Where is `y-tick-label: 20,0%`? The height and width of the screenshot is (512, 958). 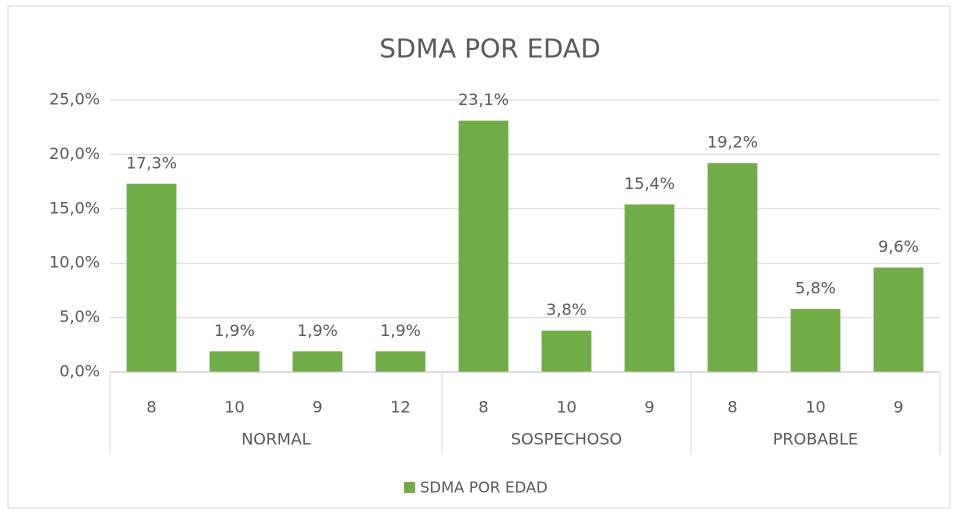
y-tick-label: 20,0% is located at coordinates (74, 153).